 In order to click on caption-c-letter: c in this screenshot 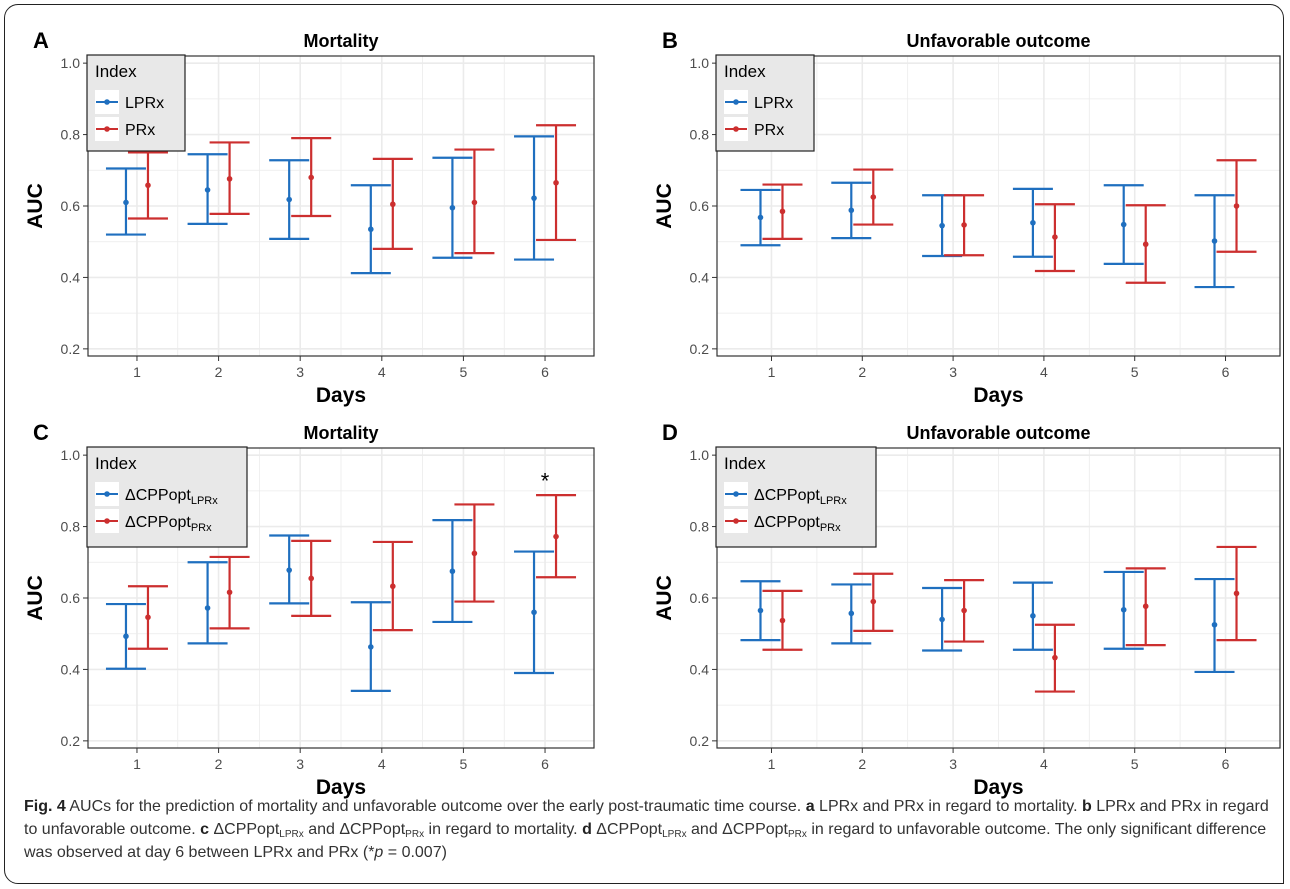, I will do `click(205, 829)`.